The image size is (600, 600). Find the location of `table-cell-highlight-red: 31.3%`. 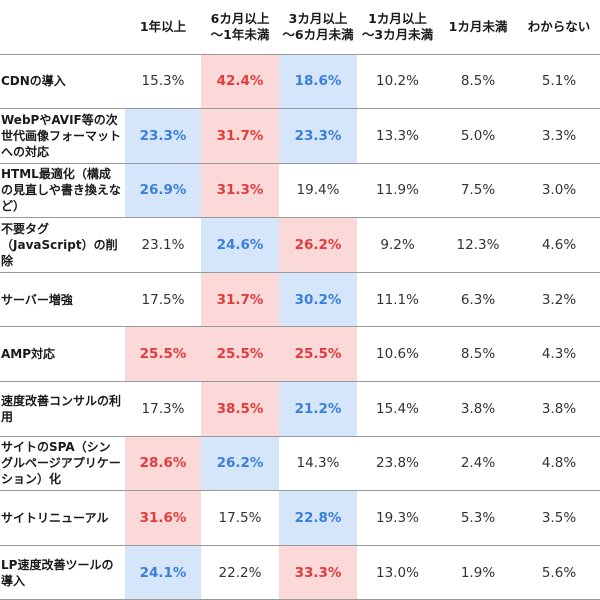

table-cell-highlight-red: 31.3% is located at coordinates (240, 190).